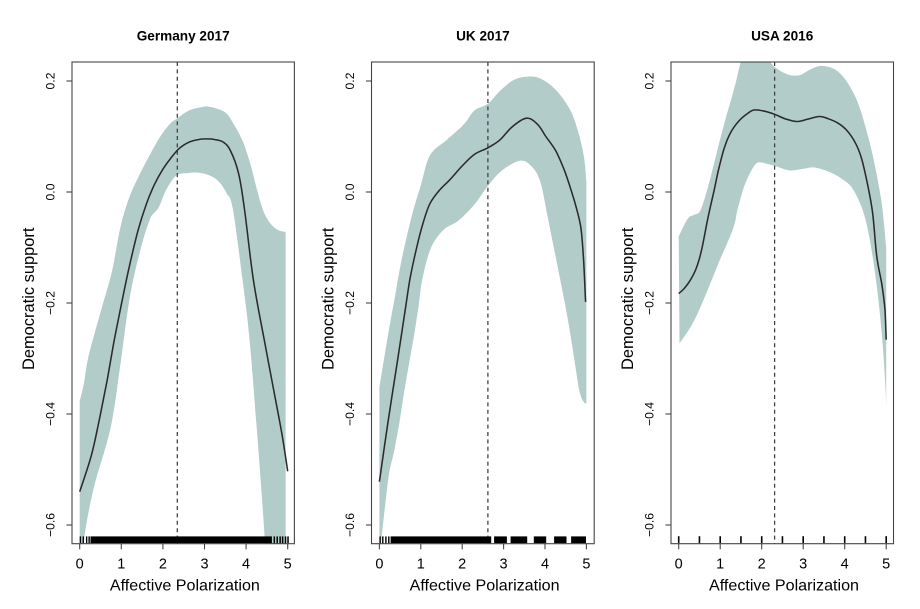 Image resolution: width=920 pixels, height=609 pixels. Describe the element at coordinates (183, 36) in the screenshot. I see `svg-text: Germany 2017` at that location.